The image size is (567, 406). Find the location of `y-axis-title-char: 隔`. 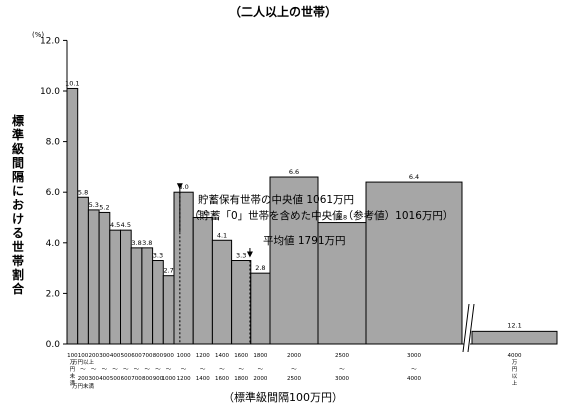

y-axis-title-char: 隔 is located at coordinates (18, 176).